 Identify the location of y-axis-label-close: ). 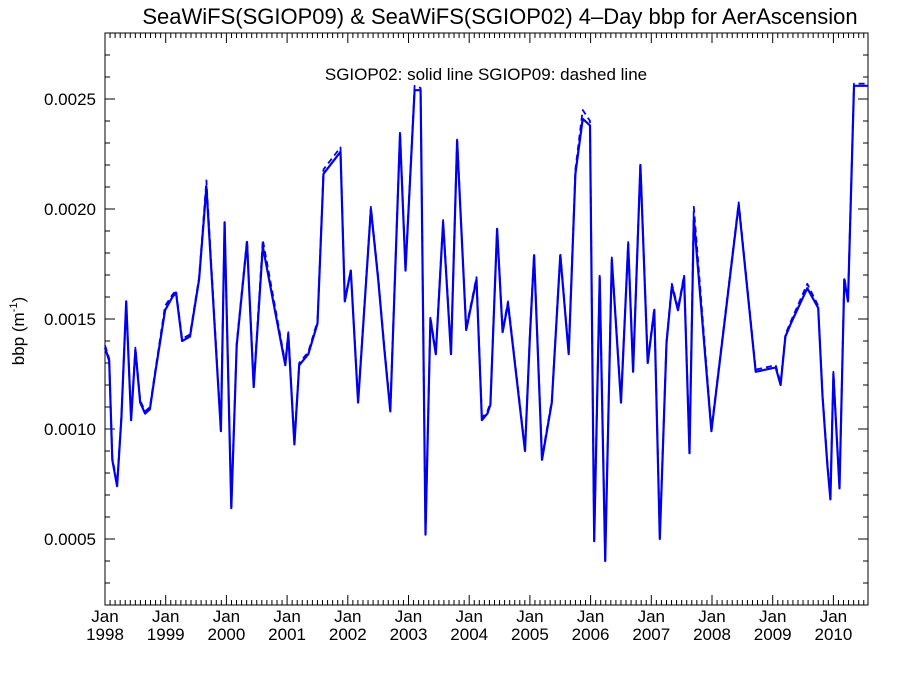
(18, 300).